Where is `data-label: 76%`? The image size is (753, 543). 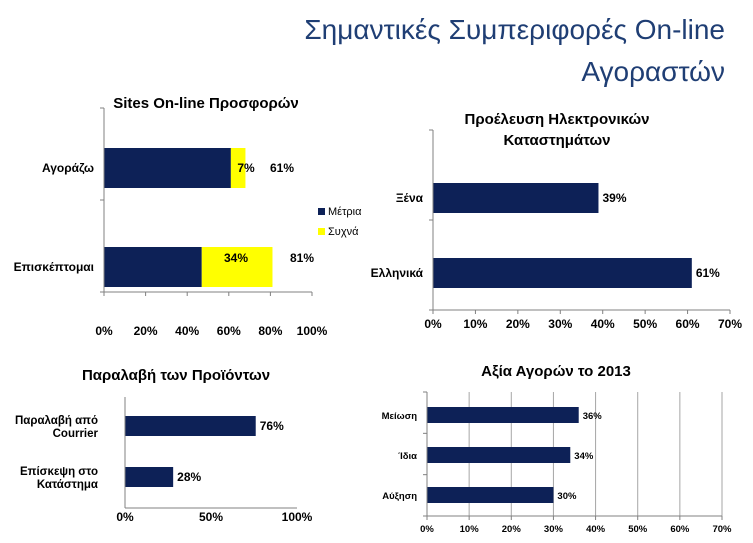 data-label: 76% is located at coordinates (272, 426).